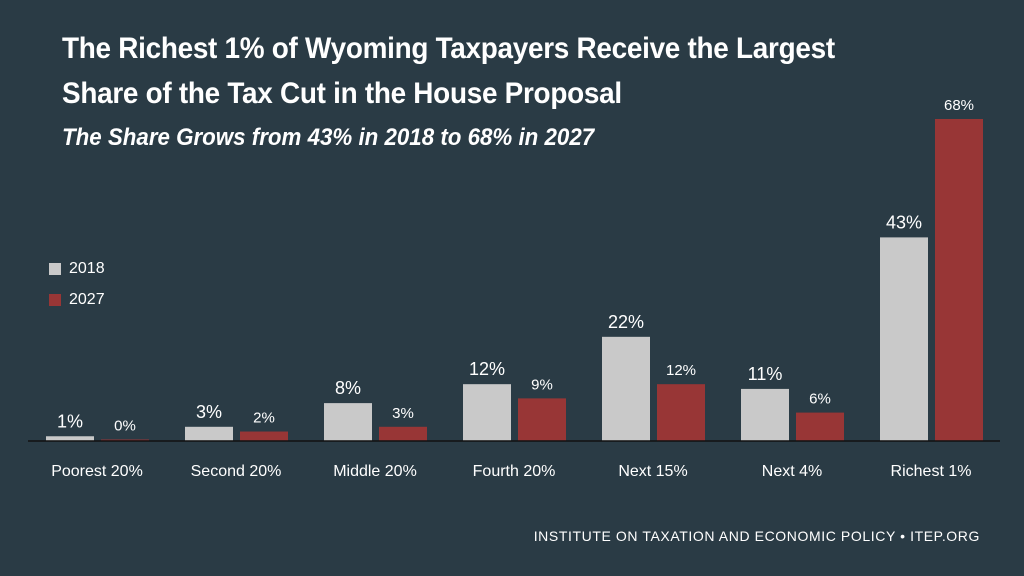  I want to click on category-label-4: Next 15%, so click(652, 471).